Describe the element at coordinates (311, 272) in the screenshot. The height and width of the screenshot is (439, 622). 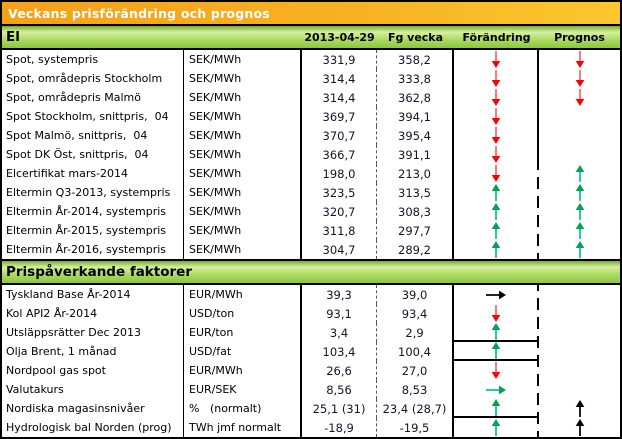
I see `section-header-faktorer: Prispåverkande faktorer` at that location.